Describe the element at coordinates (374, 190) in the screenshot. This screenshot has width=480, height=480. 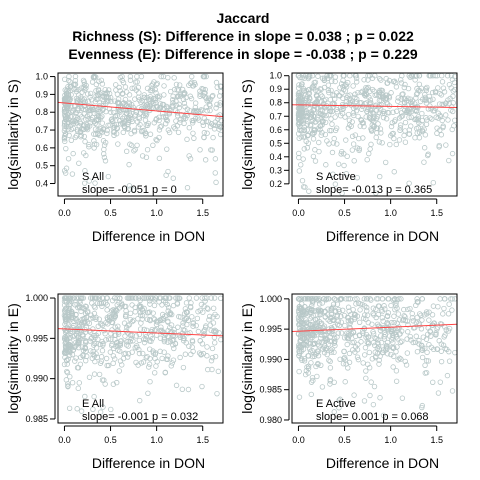
I see `slope-annotation: slope= -0.013 p = 0.365` at that location.